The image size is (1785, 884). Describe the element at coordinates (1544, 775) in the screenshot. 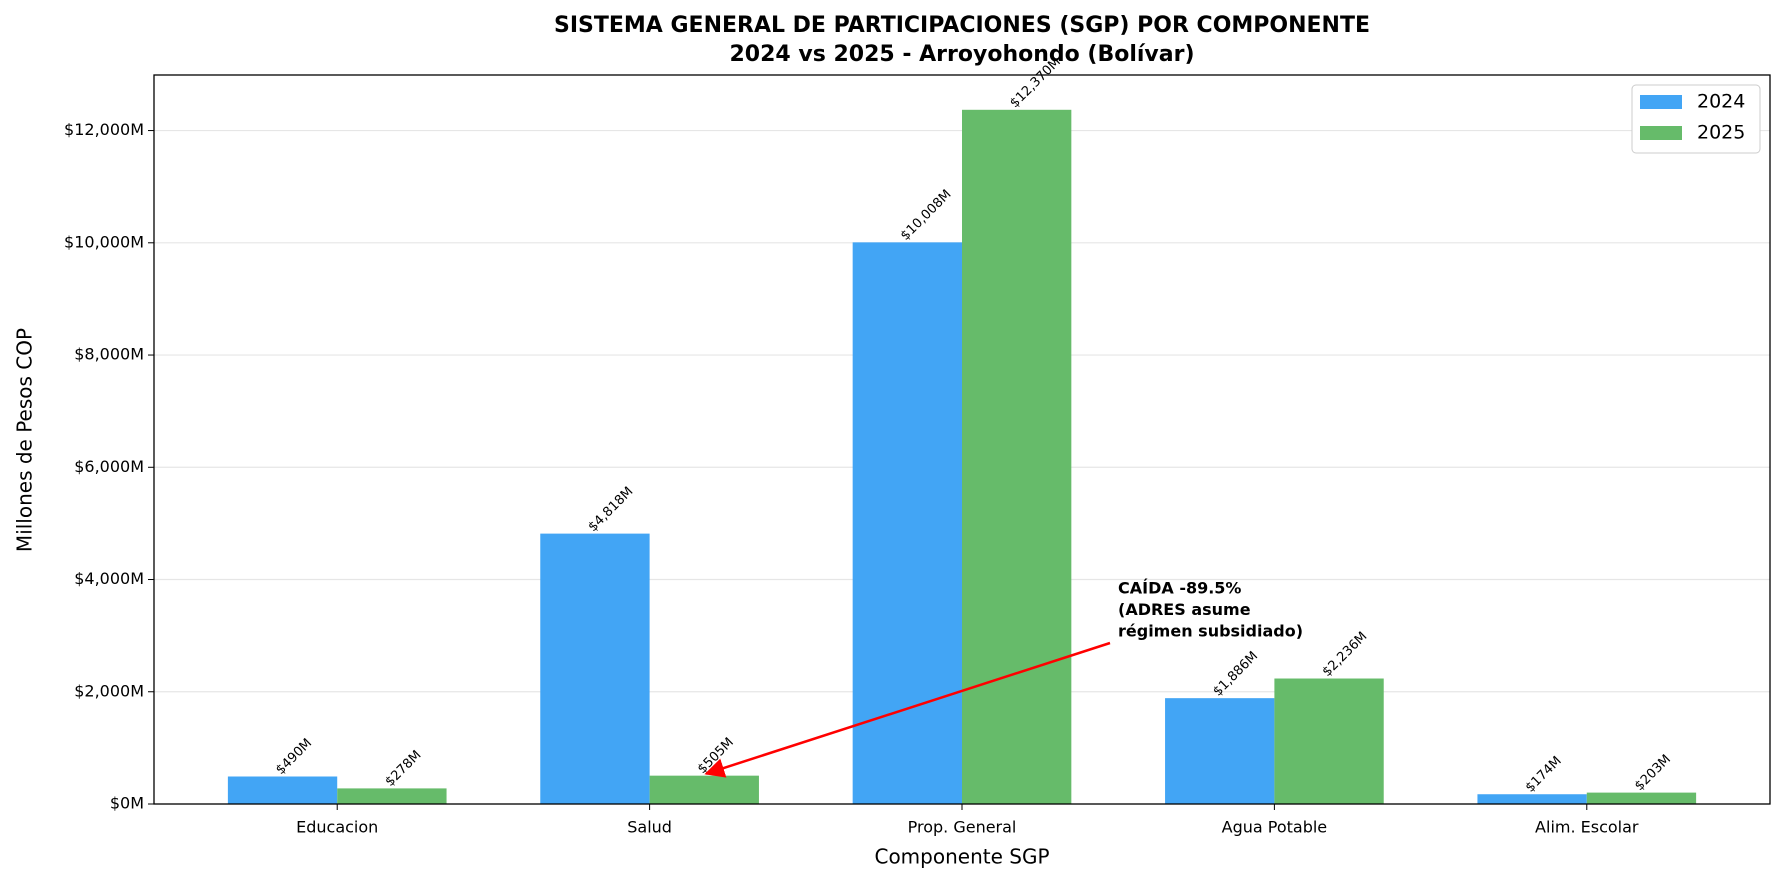

I see `value-label: $174M` at that location.